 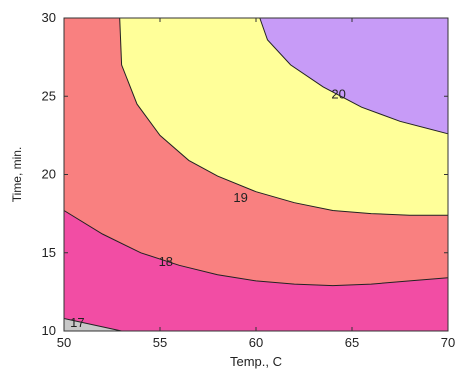 What do you see at coordinates (64, 342) in the screenshot?
I see `x-tick-label: 50` at bounding box center [64, 342].